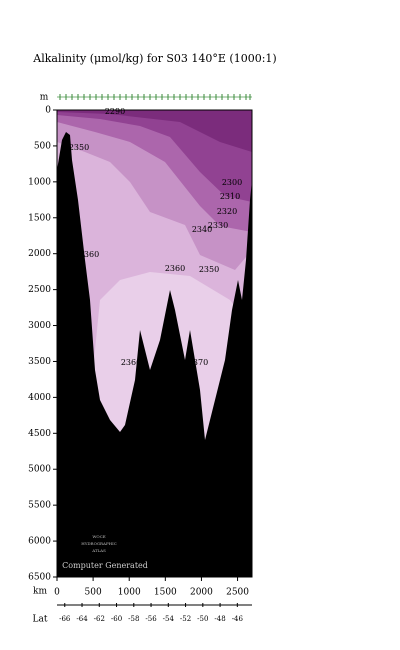 This screenshot has height=650, width=400. What do you see at coordinates (39, 506) in the screenshot?
I see `y-tick-label: 5500` at bounding box center [39, 506].